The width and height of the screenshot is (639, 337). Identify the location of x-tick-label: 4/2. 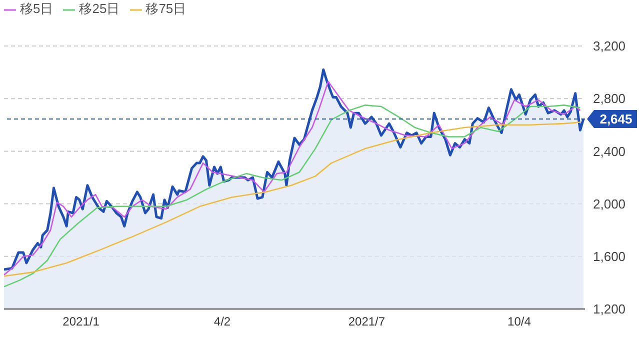
(222, 321).